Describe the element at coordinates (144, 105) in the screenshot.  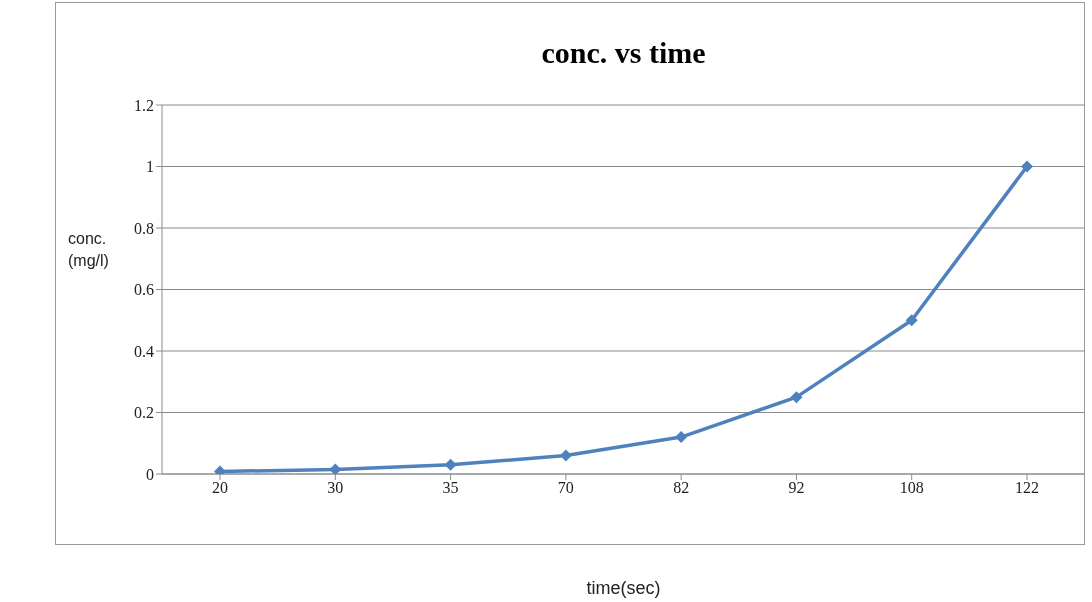
I see `y-tick-label: 1.2` at that location.